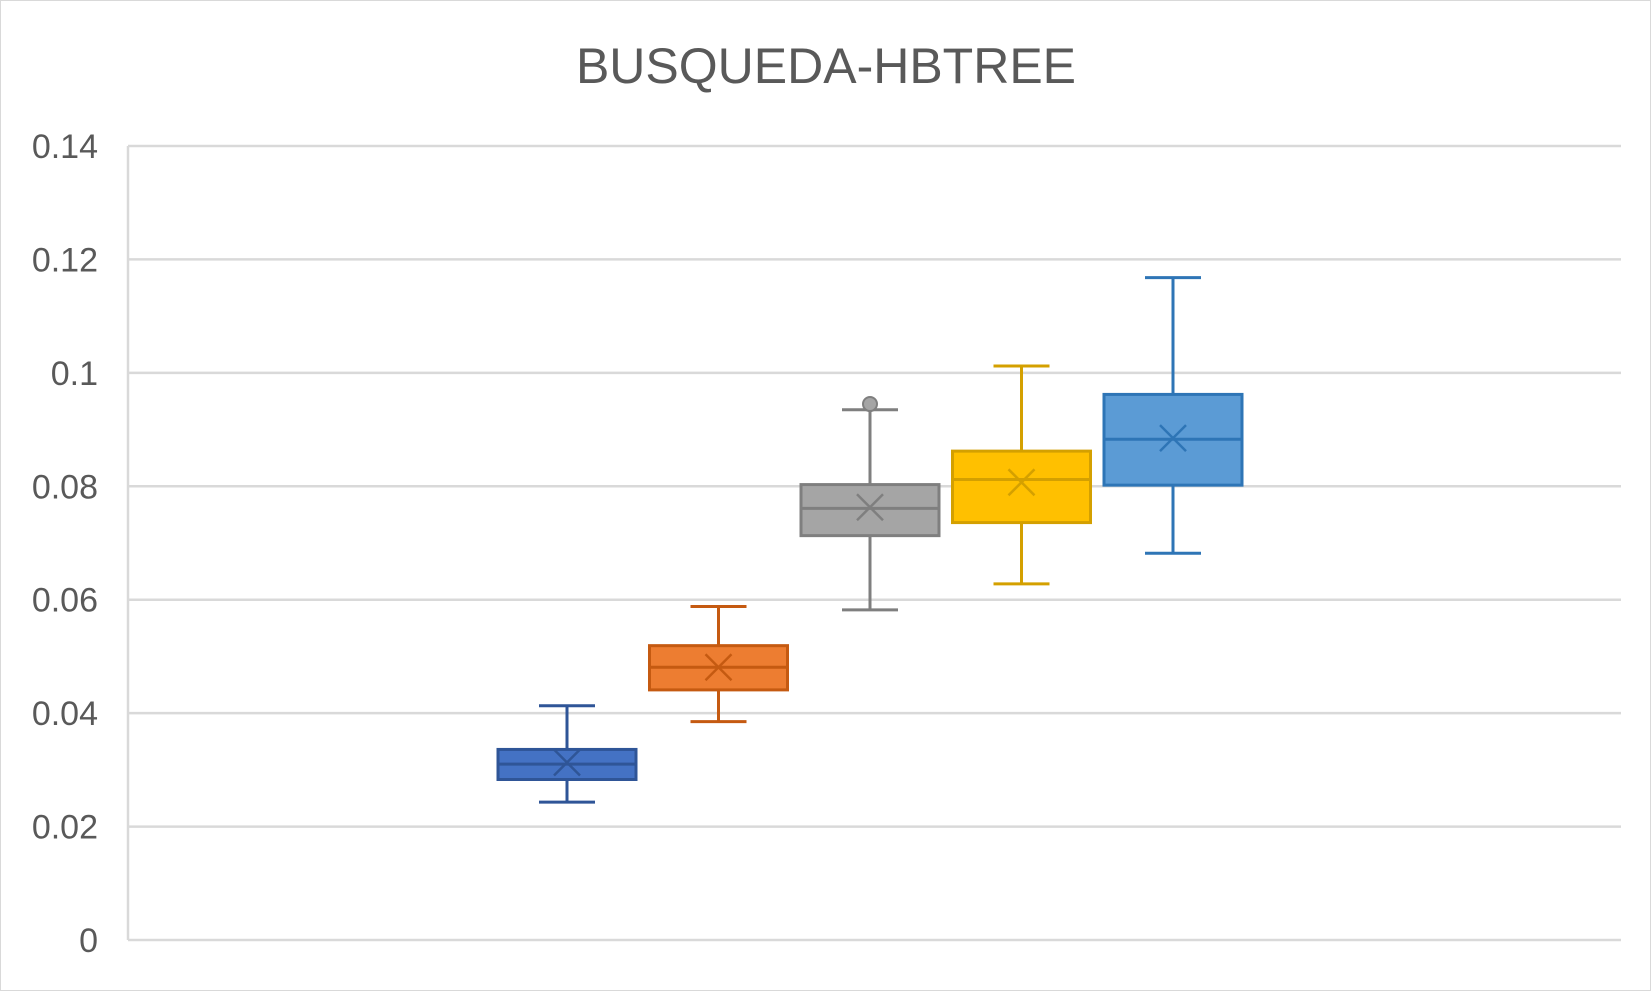 This screenshot has height=992, width=1651. What do you see at coordinates (870, 404) in the screenshot?
I see `outlier-point` at bounding box center [870, 404].